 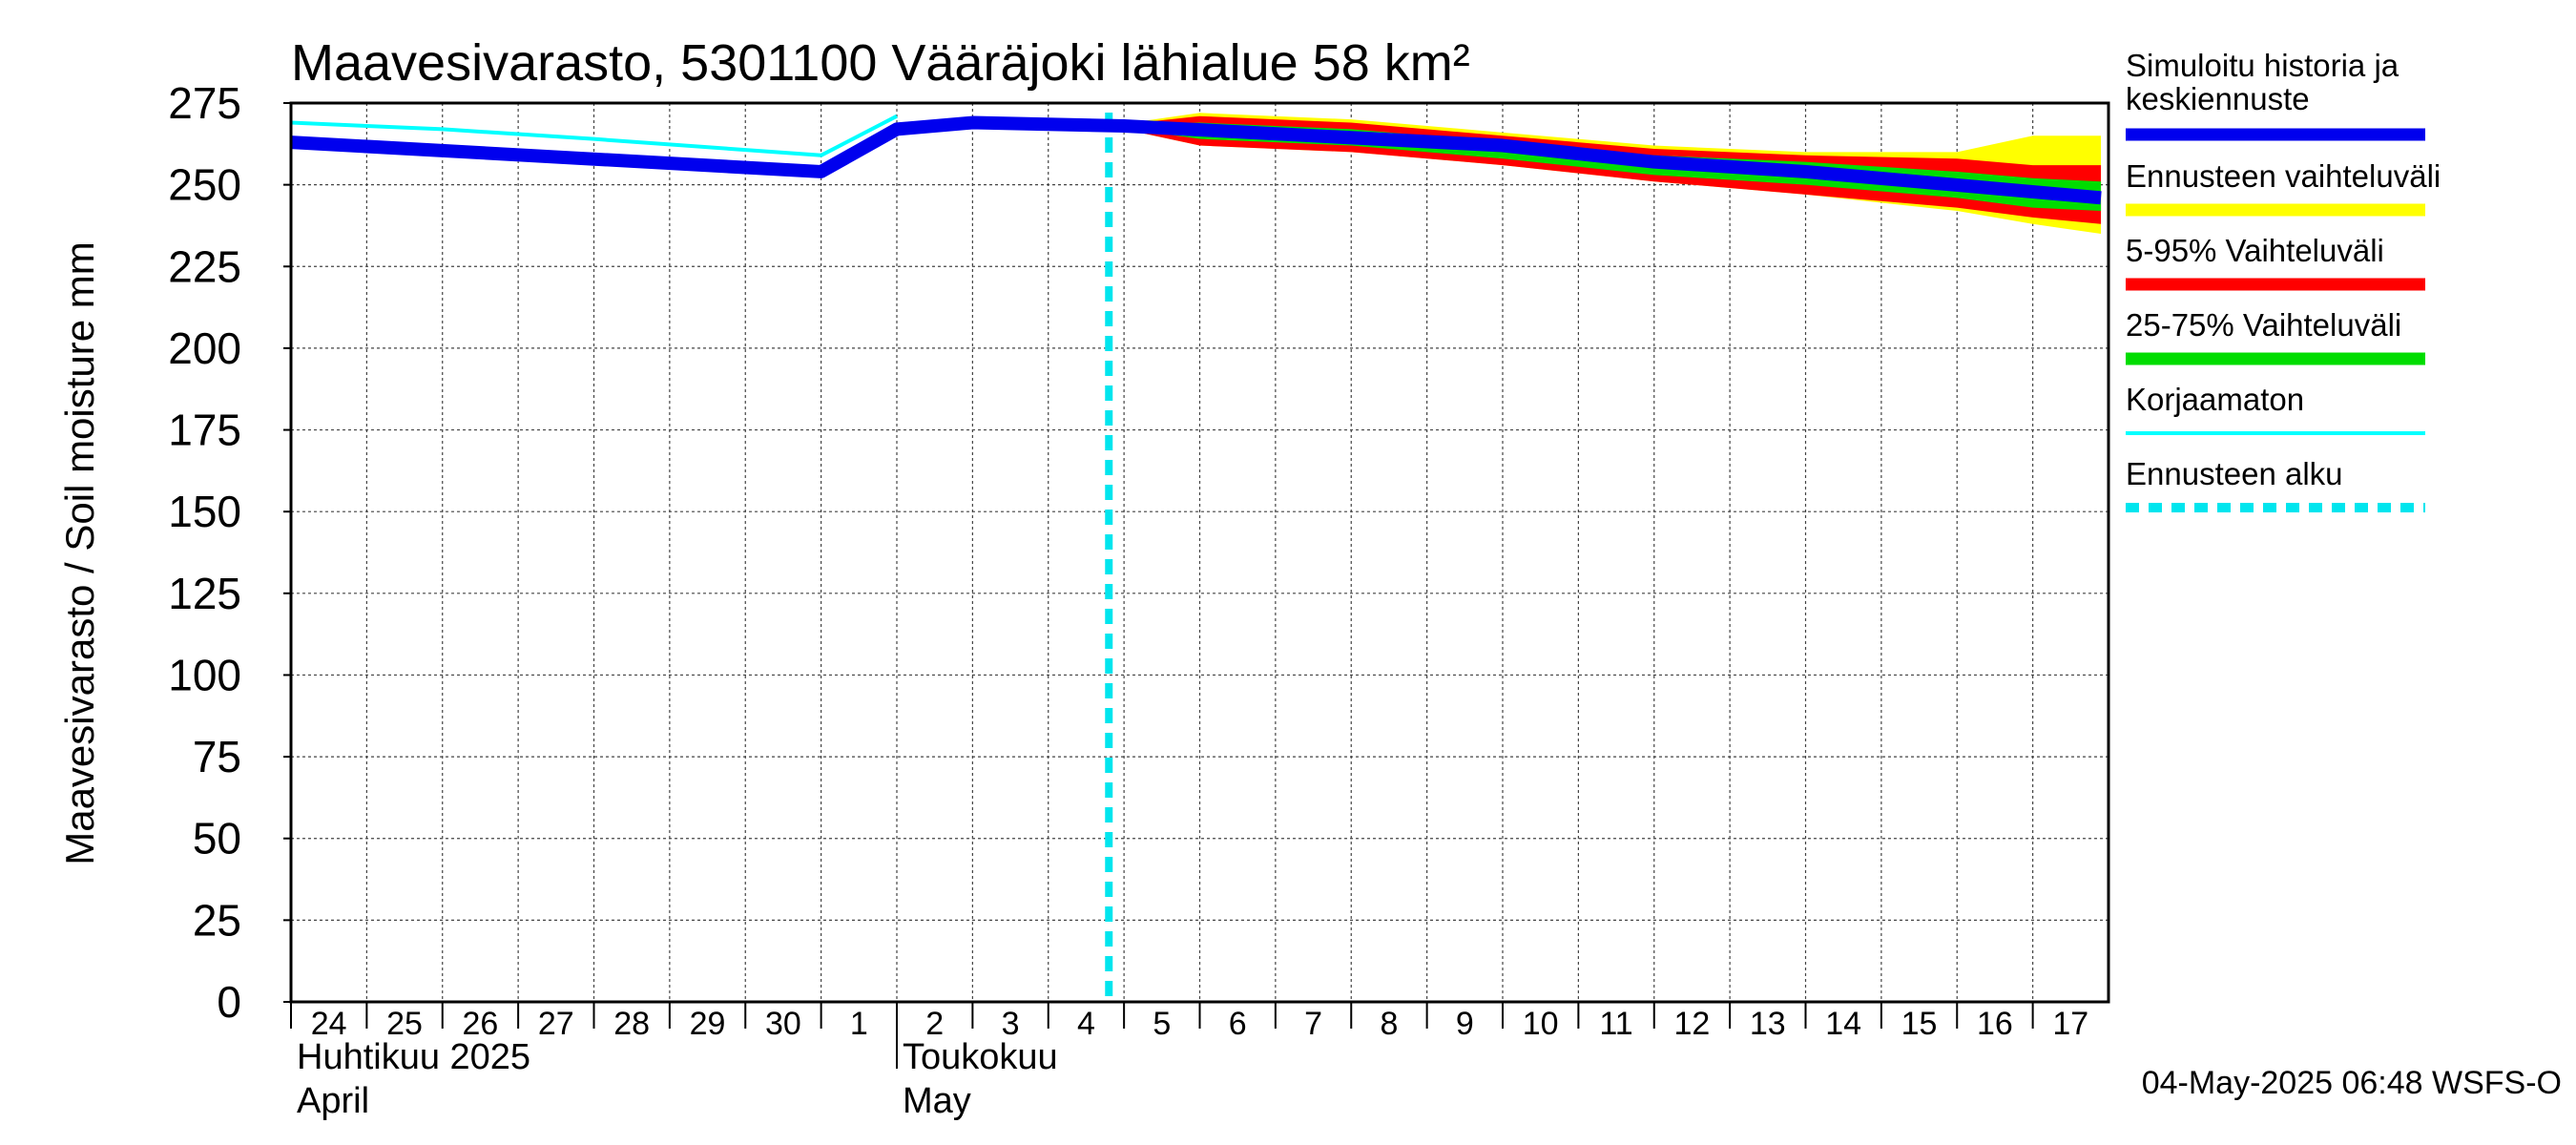 What do you see at coordinates (1086, 1024) in the screenshot?
I see `x-tick-label: 4` at bounding box center [1086, 1024].